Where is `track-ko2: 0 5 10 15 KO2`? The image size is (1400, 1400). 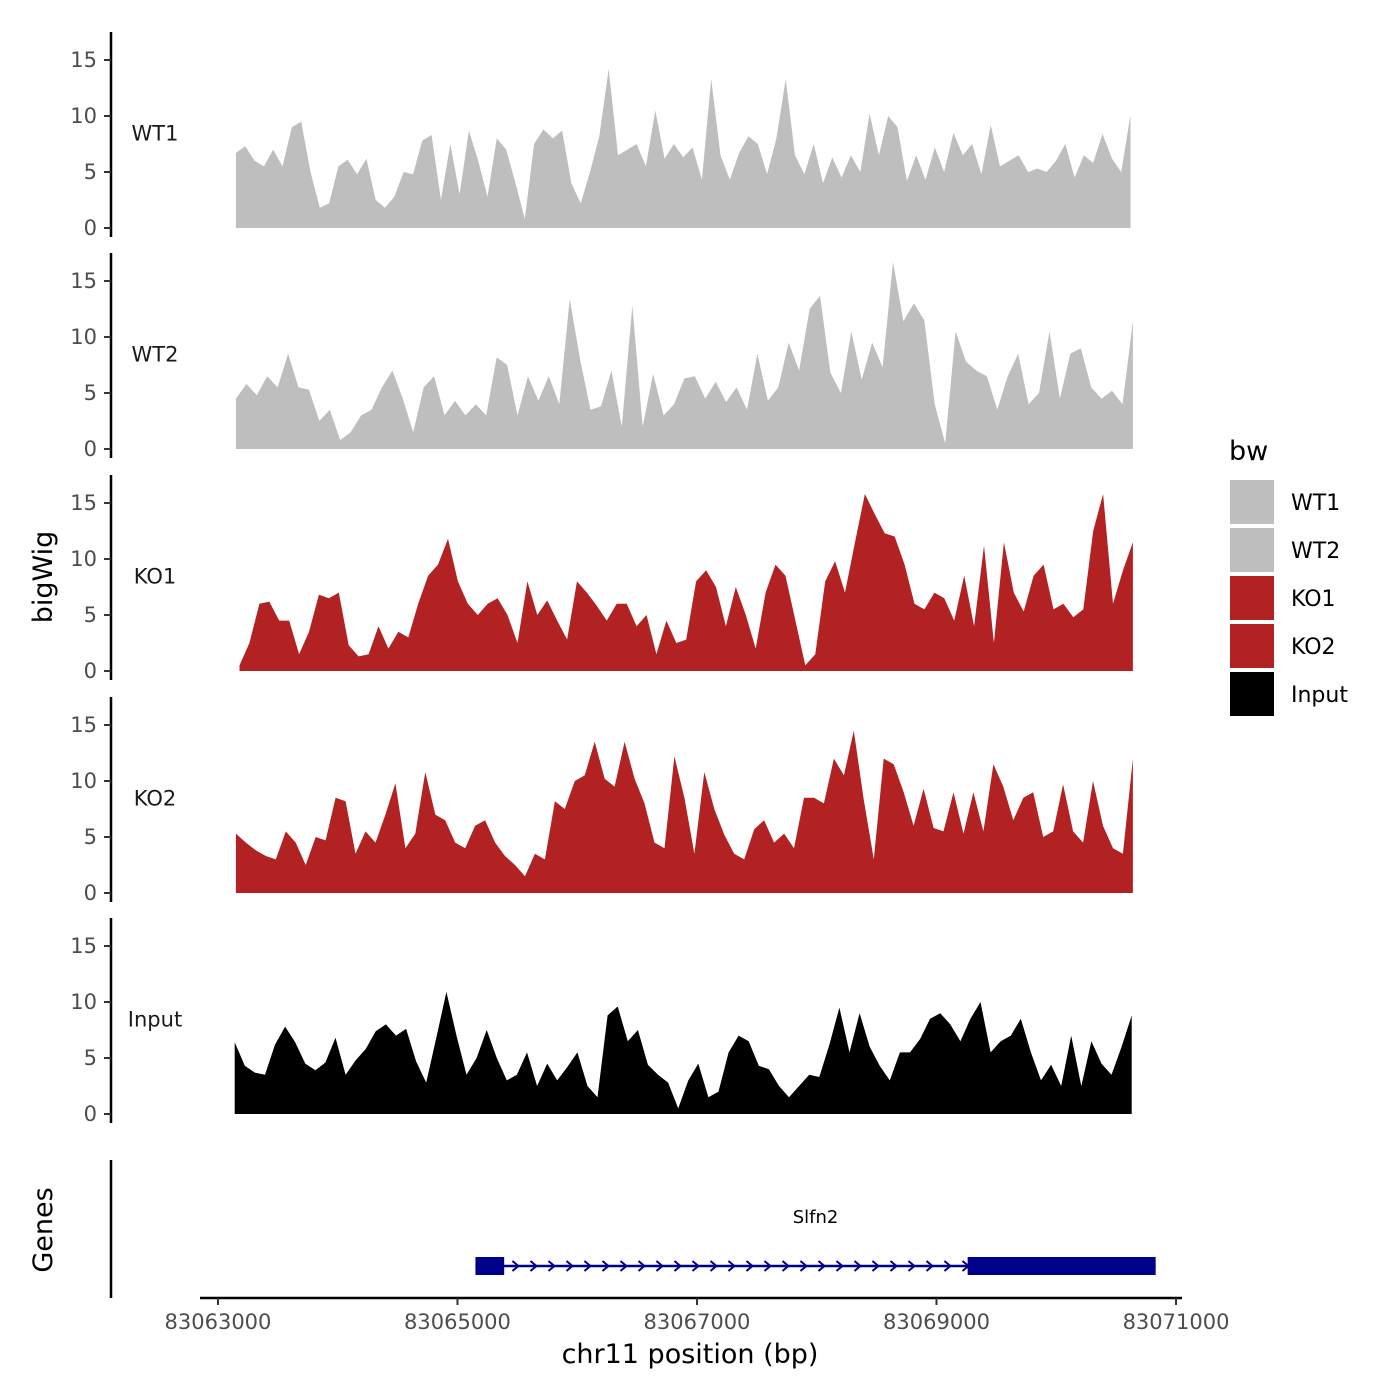
track-ko2: 0 5 10 15 KO2 is located at coordinates (601, 801).